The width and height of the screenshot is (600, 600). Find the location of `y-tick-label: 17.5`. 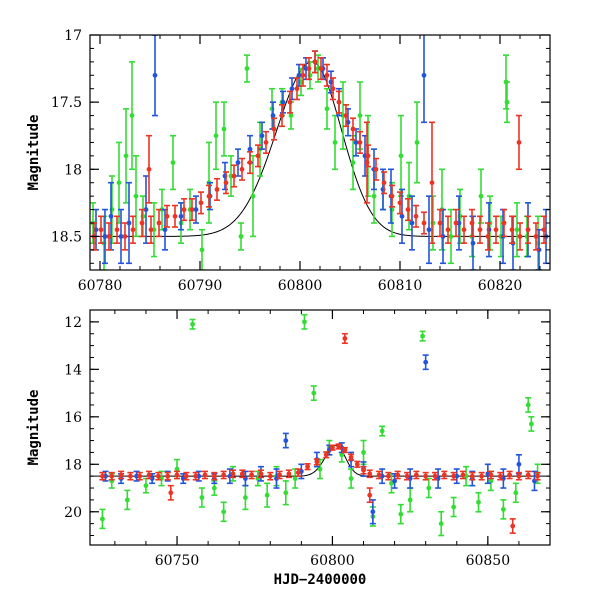

y-tick-label: 17.5 is located at coordinates (66, 103).